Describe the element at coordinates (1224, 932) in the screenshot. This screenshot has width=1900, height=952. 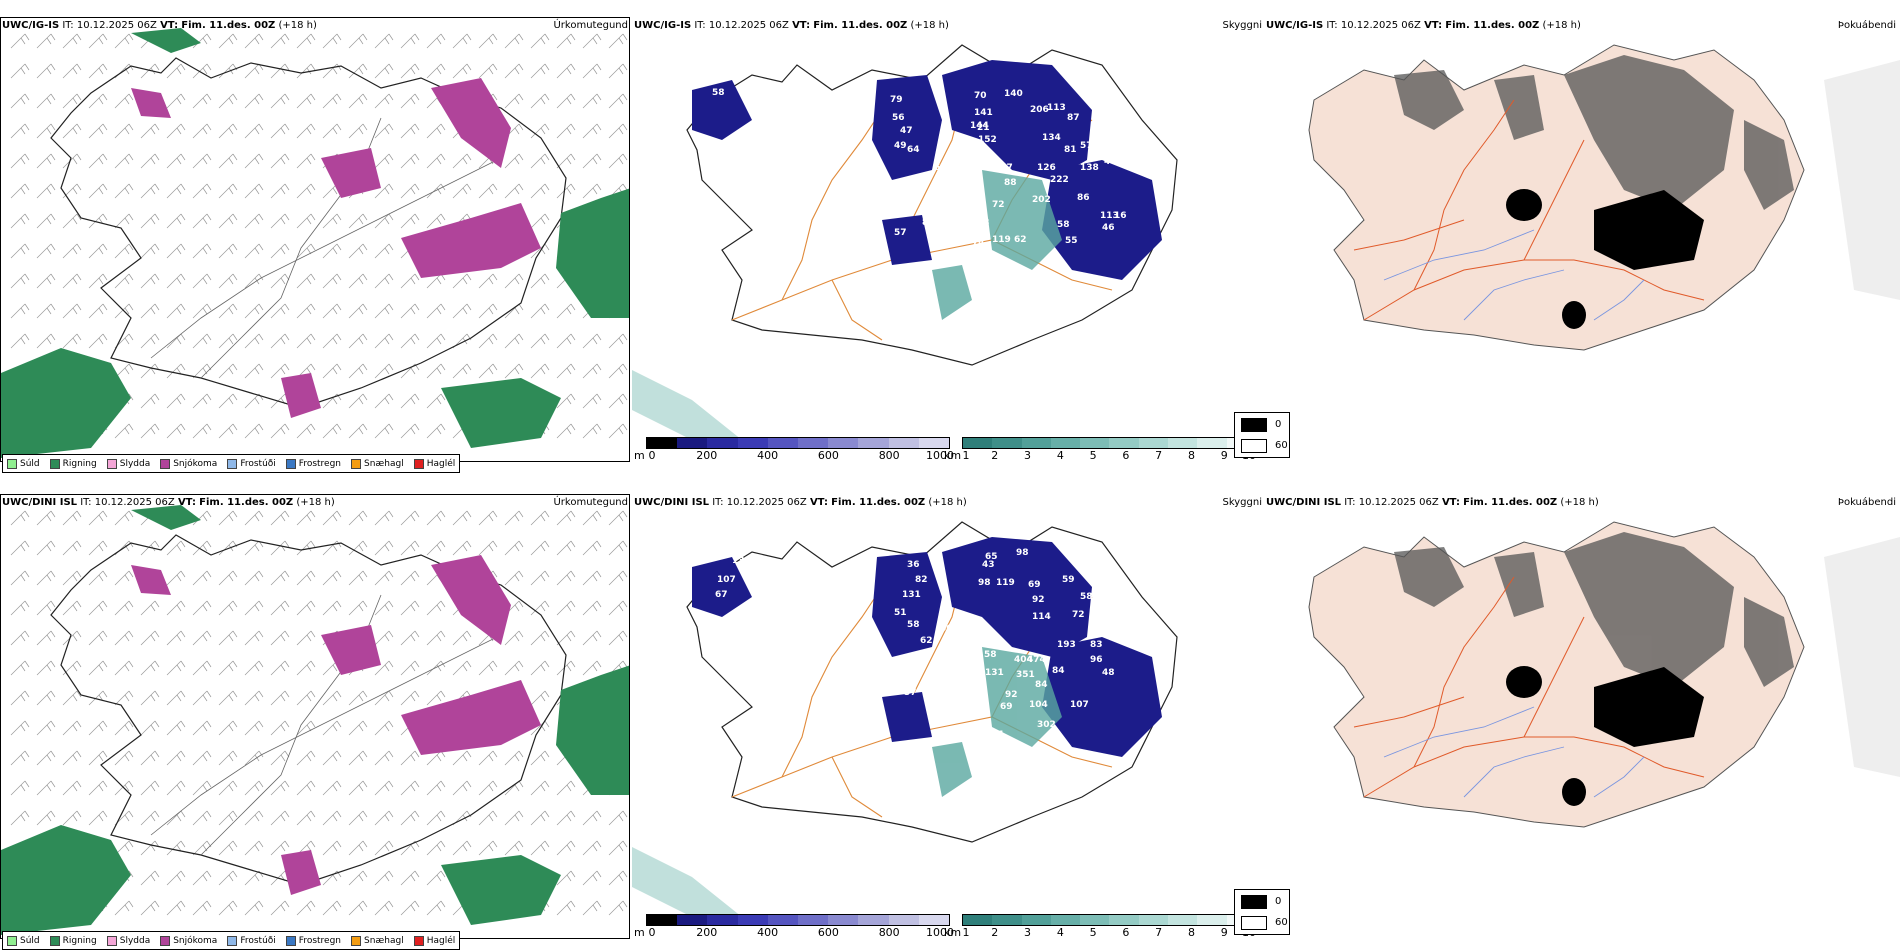
I see `km-tick: 9` at that location.